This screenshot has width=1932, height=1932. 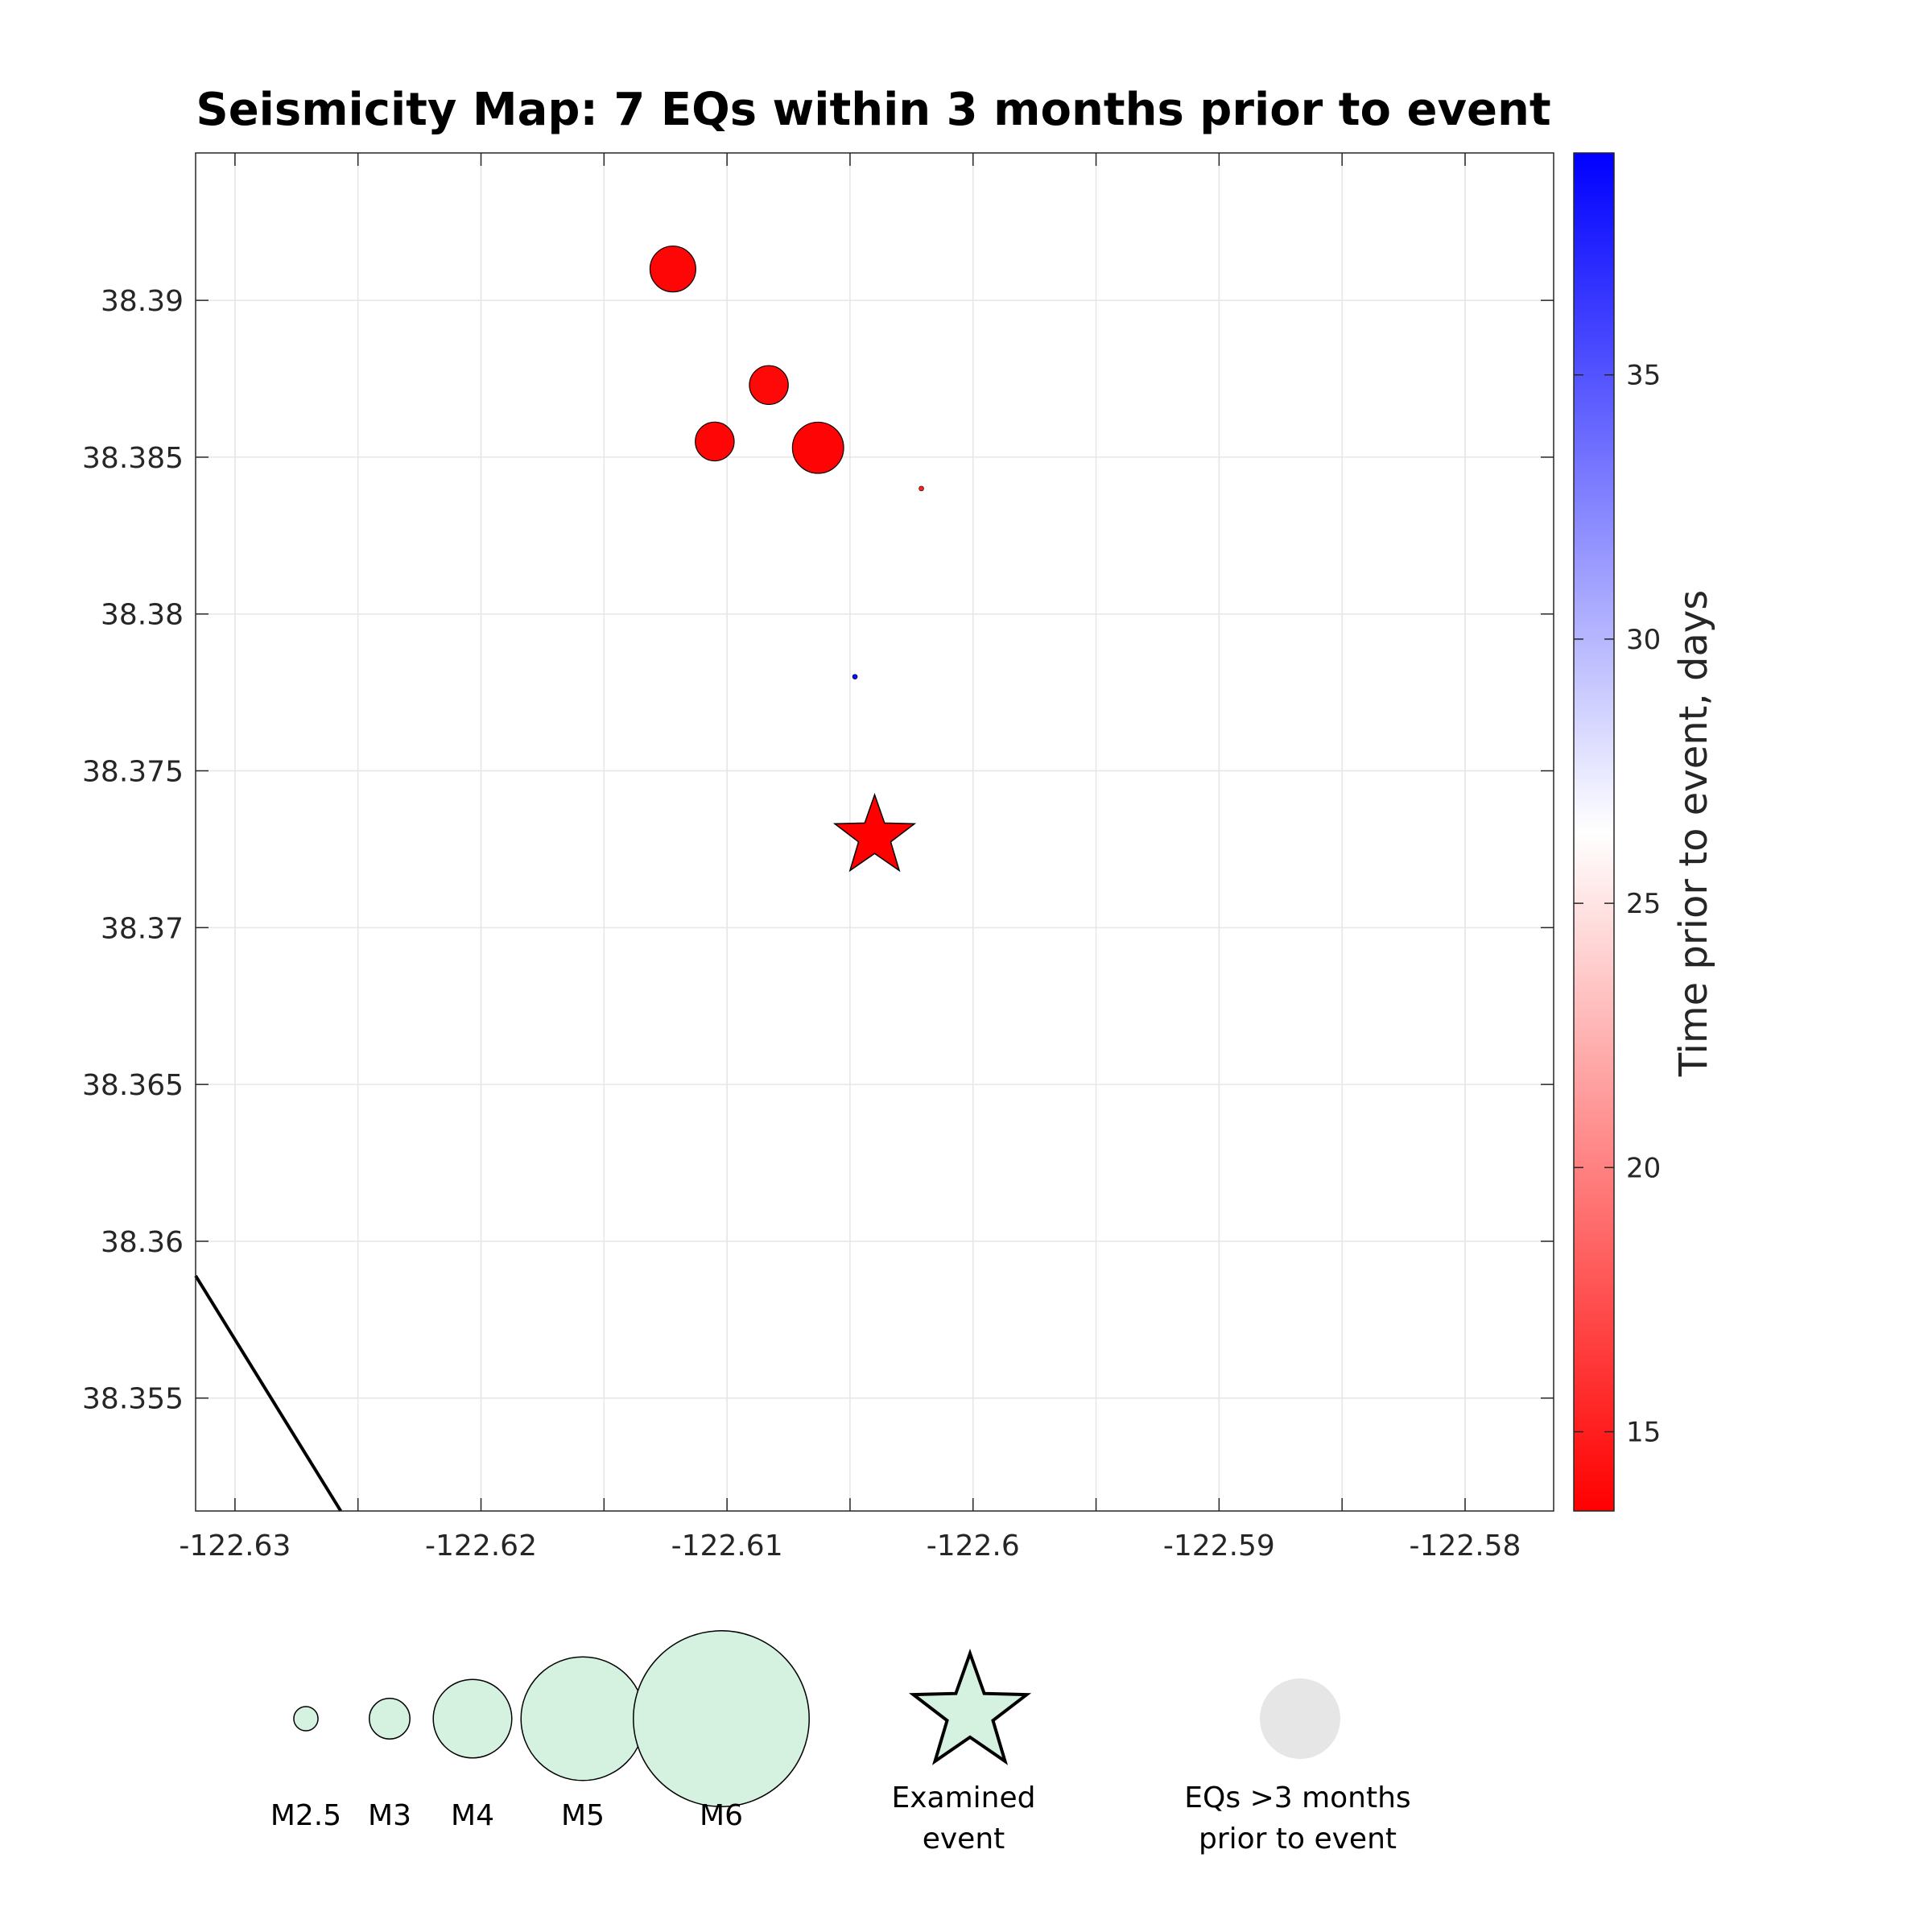 I want to click on legend-magnitude-label: M3, so click(x=389, y=1815).